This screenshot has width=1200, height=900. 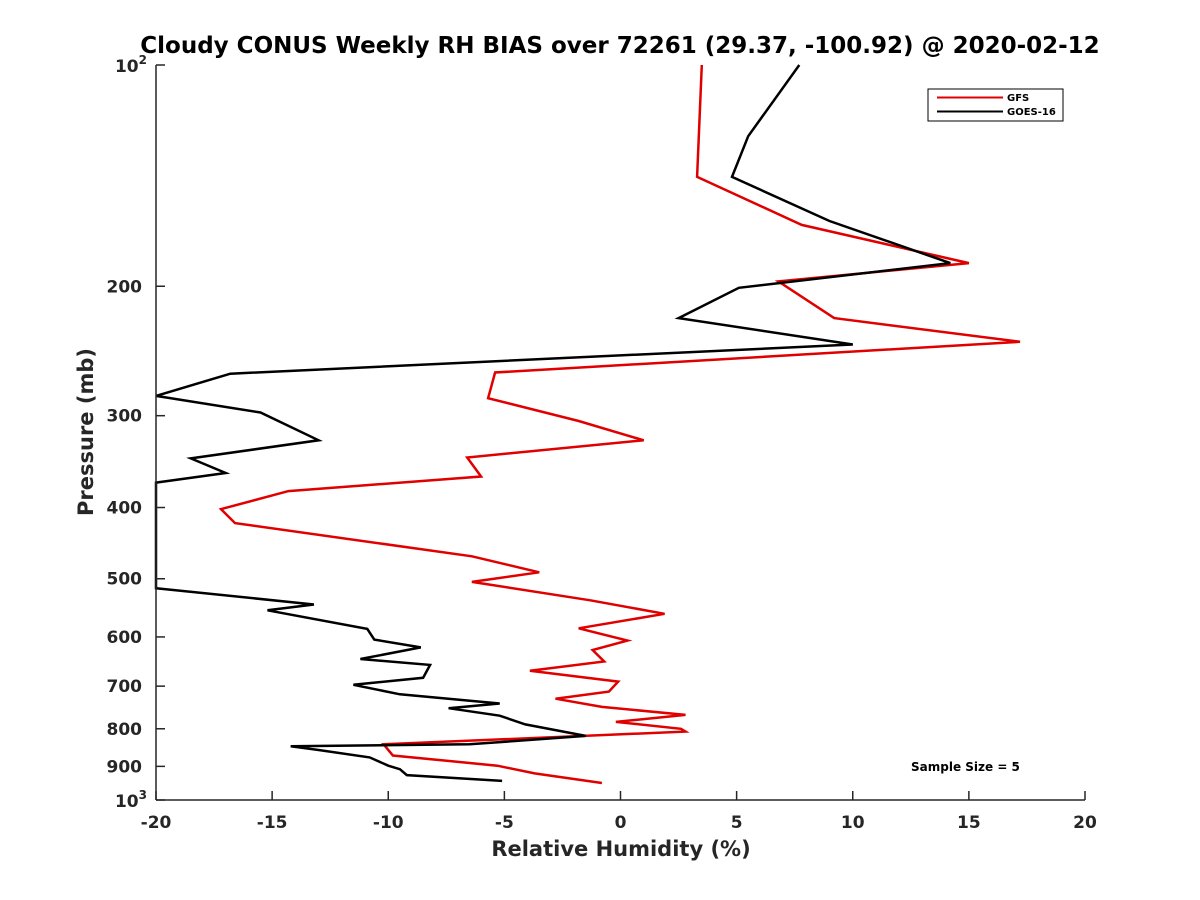 I want to click on x-tick-label: 15, so click(x=969, y=823).